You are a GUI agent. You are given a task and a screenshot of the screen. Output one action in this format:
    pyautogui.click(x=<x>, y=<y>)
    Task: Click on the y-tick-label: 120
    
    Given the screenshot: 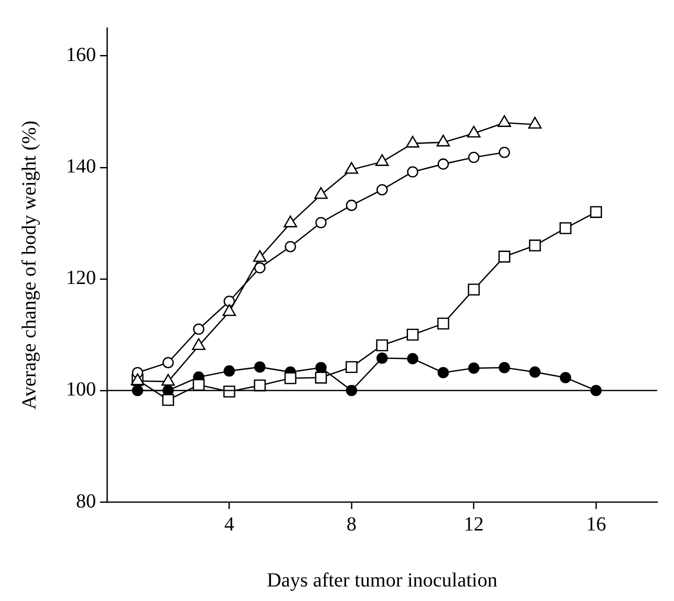 What is the action you would take?
    pyautogui.click(x=81, y=278)
    